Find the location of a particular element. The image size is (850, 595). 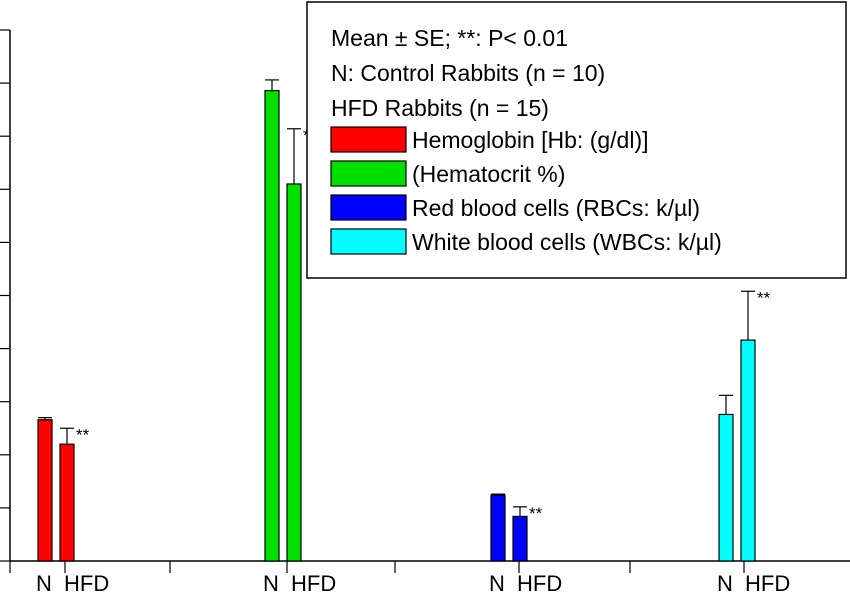

legend-note: Mean ± SE; **: P< 0.01 is located at coordinates (449, 38).